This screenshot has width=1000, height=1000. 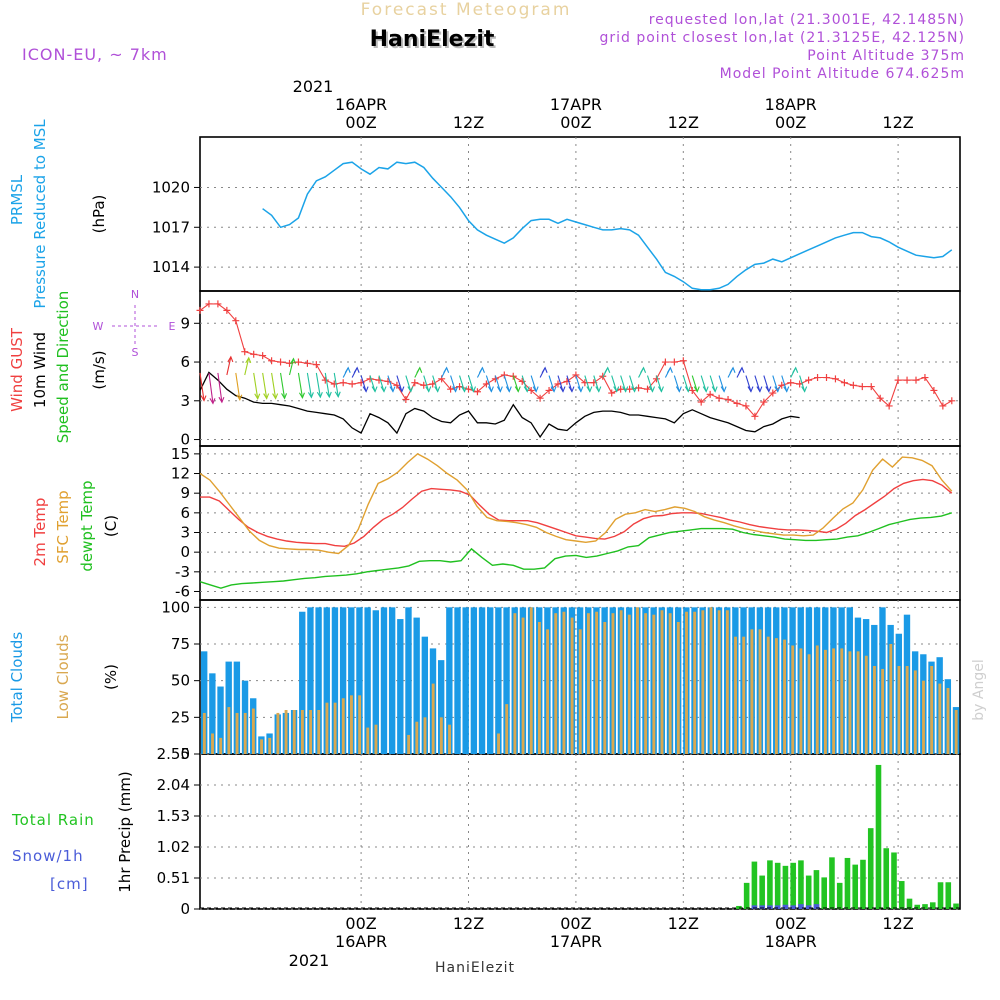 I want to click on temp-unit: (C), so click(x=111, y=526).